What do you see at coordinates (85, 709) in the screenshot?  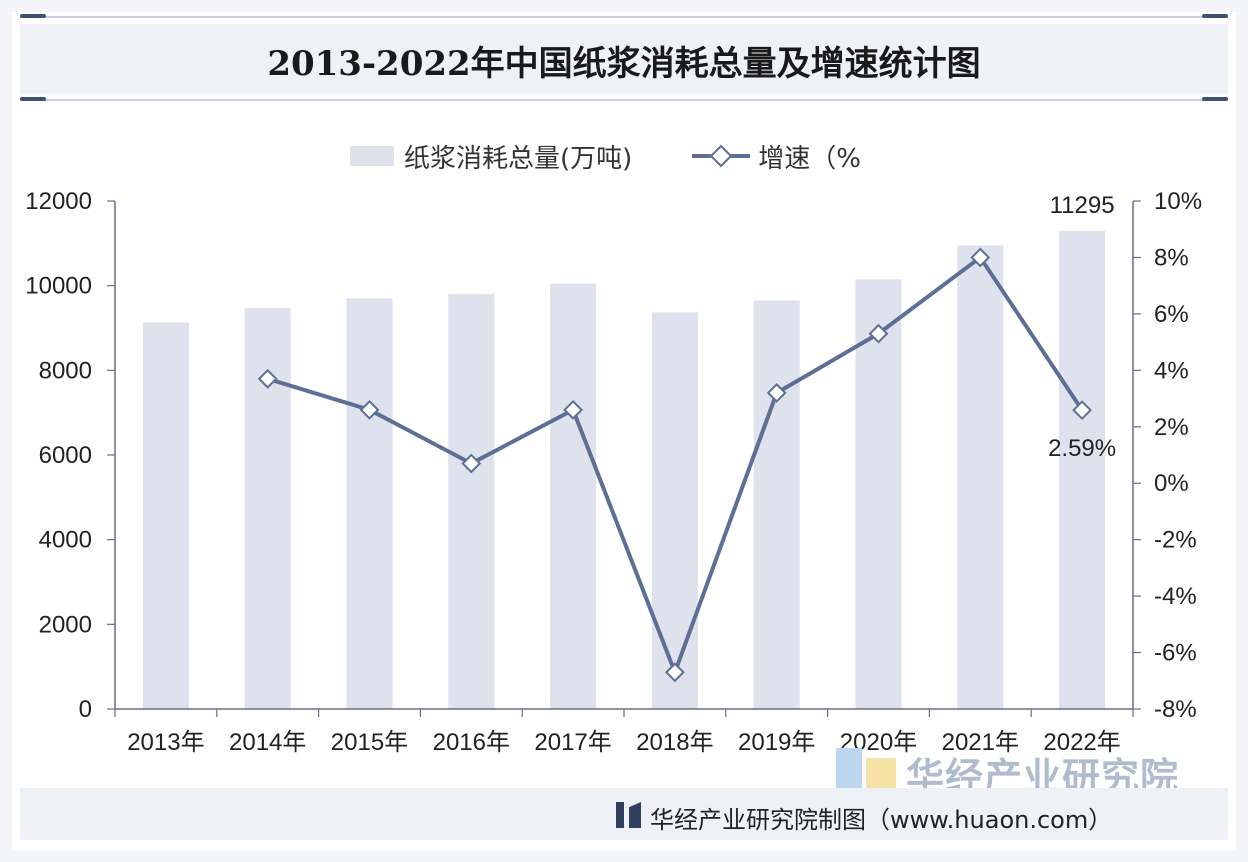 I see `left-tick-label: 0` at bounding box center [85, 709].